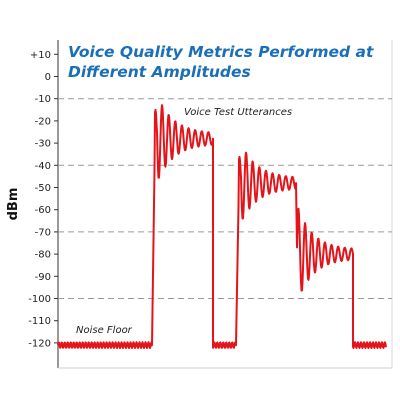 Image resolution: width=400 pixels, height=400 pixels. I want to click on y-tick-label: -60, so click(43, 210).